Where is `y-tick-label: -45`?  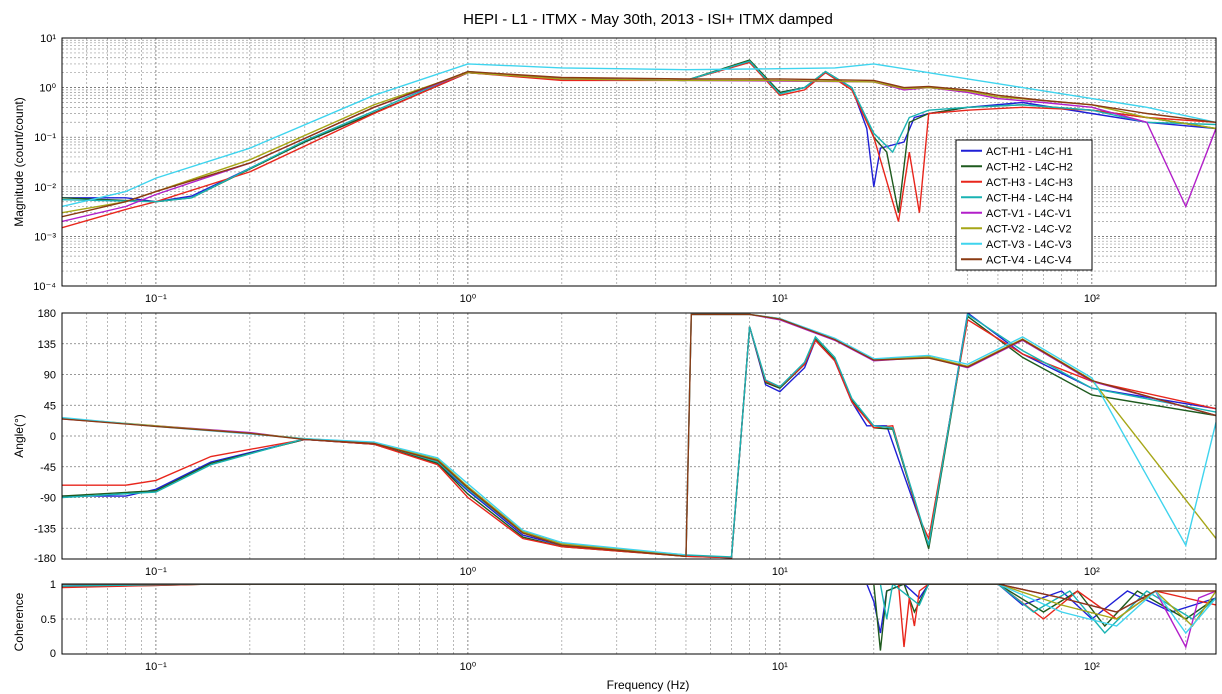 y-tick-label: -45 is located at coordinates (48, 468).